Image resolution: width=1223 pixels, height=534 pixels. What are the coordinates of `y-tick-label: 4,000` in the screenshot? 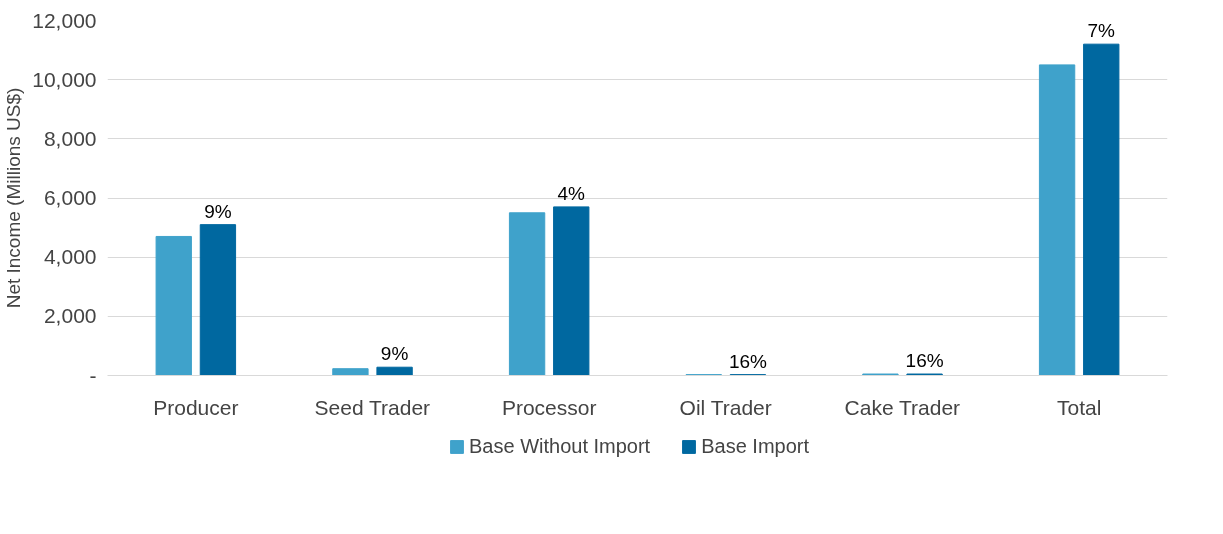 It's located at (70, 257).